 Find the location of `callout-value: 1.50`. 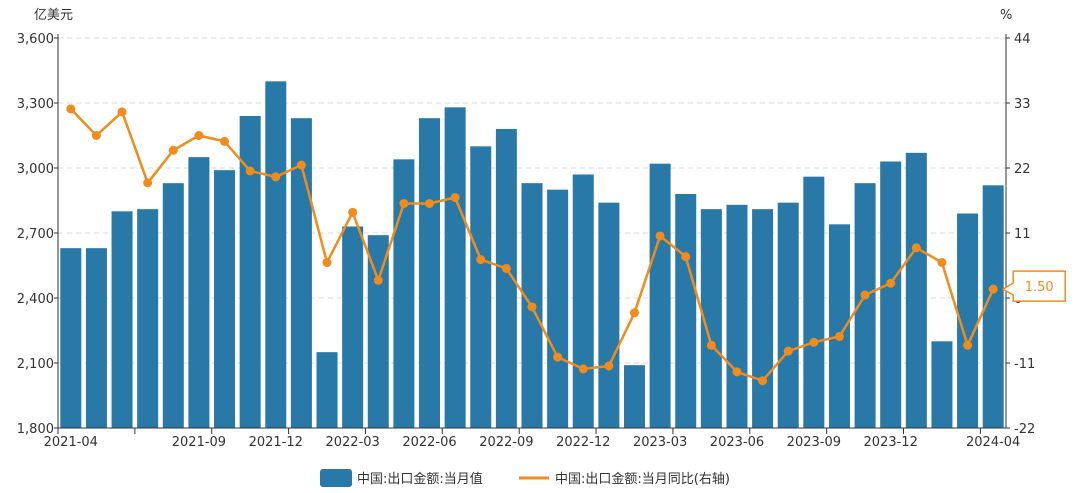

callout-value: 1.50 is located at coordinates (1039, 287).